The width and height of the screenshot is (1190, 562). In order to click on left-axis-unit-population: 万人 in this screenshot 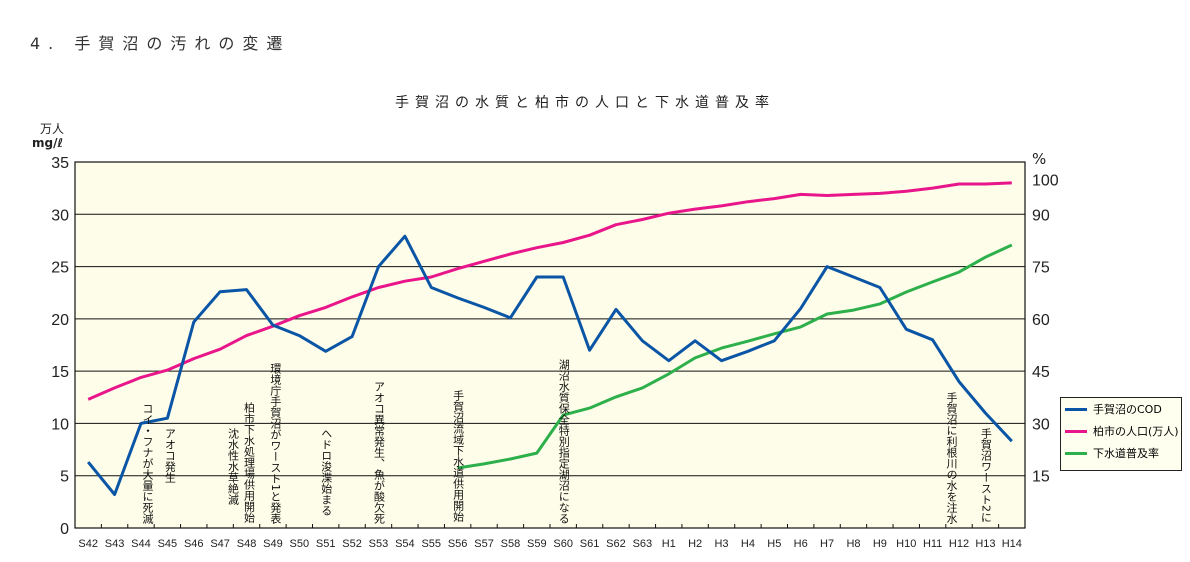, I will do `click(52, 129)`.